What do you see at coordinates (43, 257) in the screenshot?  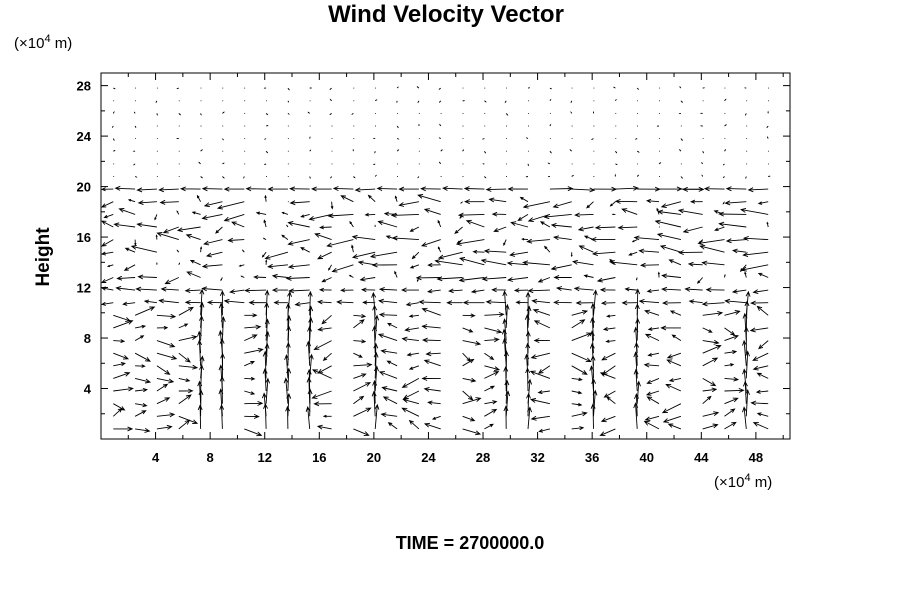 I see `y-axis-label: Height` at bounding box center [43, 257].